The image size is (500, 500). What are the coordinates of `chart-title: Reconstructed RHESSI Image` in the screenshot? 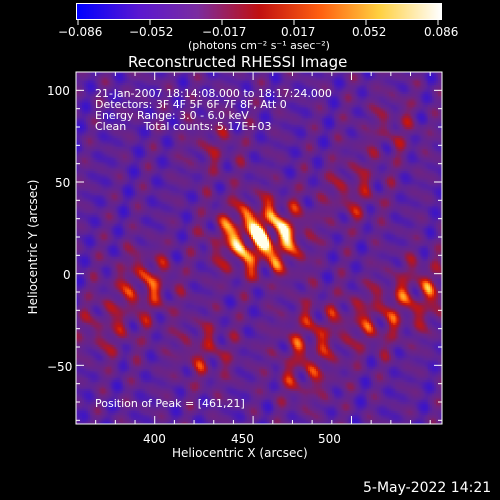 It's located at (238, 62).